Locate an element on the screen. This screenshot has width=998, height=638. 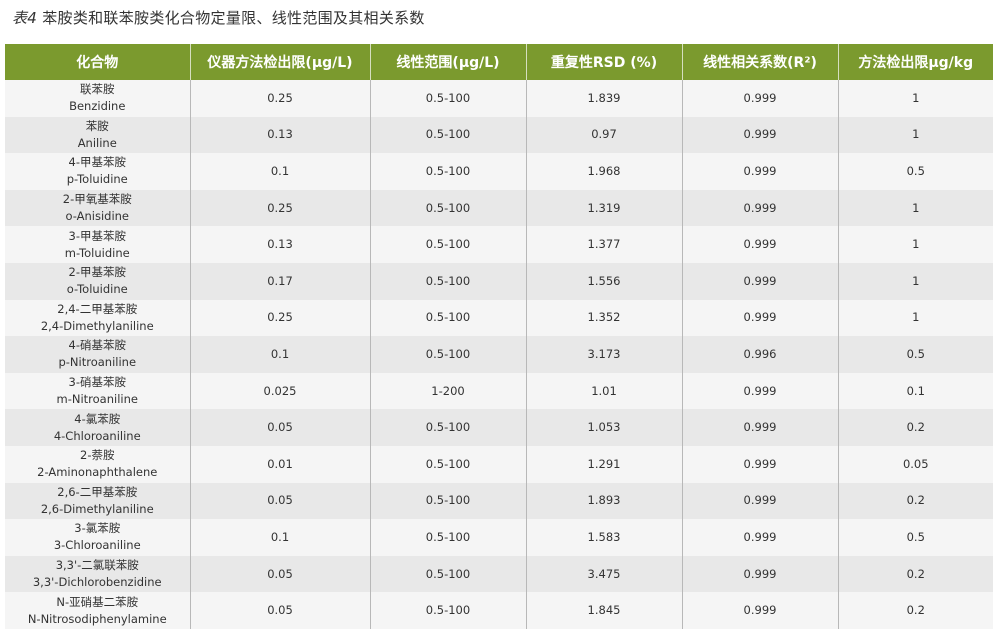
rsd-cell: 3.475 is located at coordinates (604, 574).